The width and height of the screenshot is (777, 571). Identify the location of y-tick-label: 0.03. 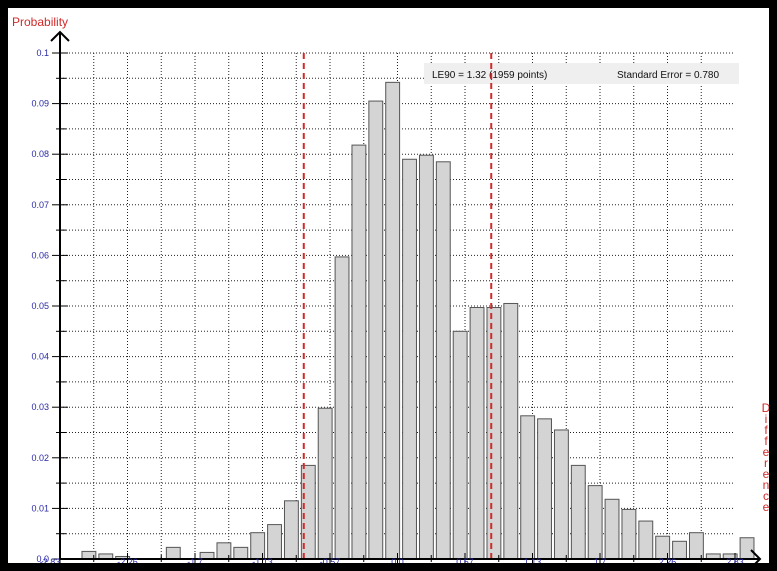
(40, 407).